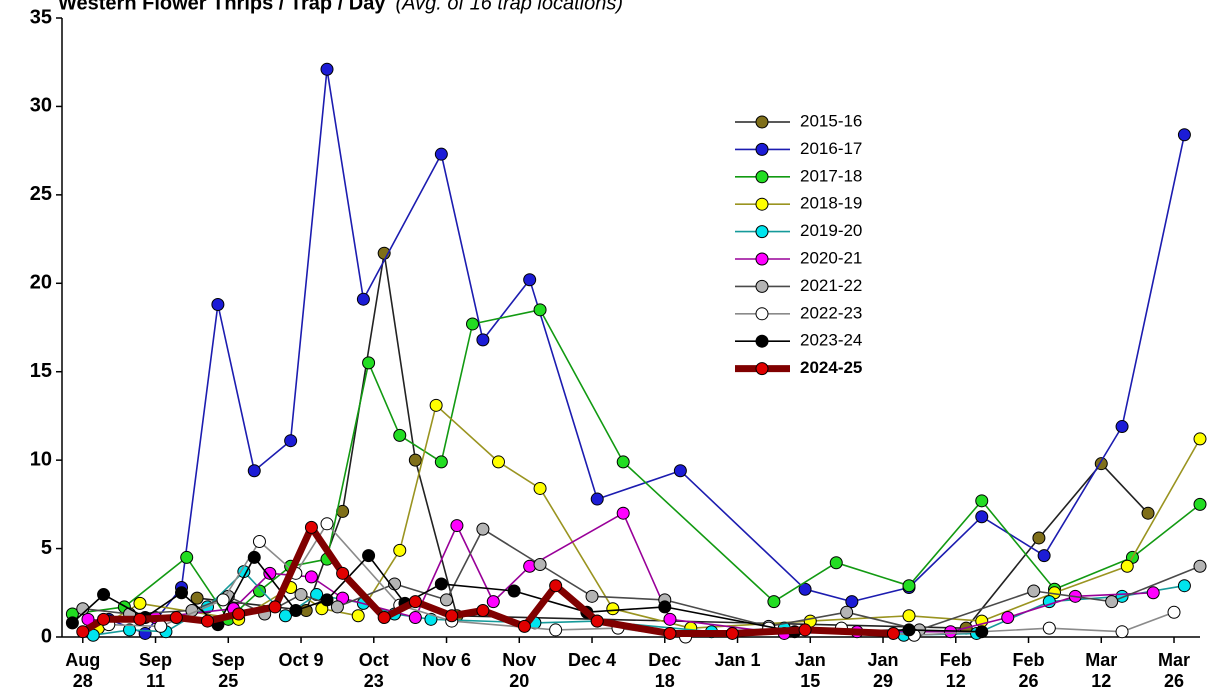  What do you see at coordinates (46, 636) in the screenshot?
I see `y-tick-label: 0` at bounding box center [46, 636].